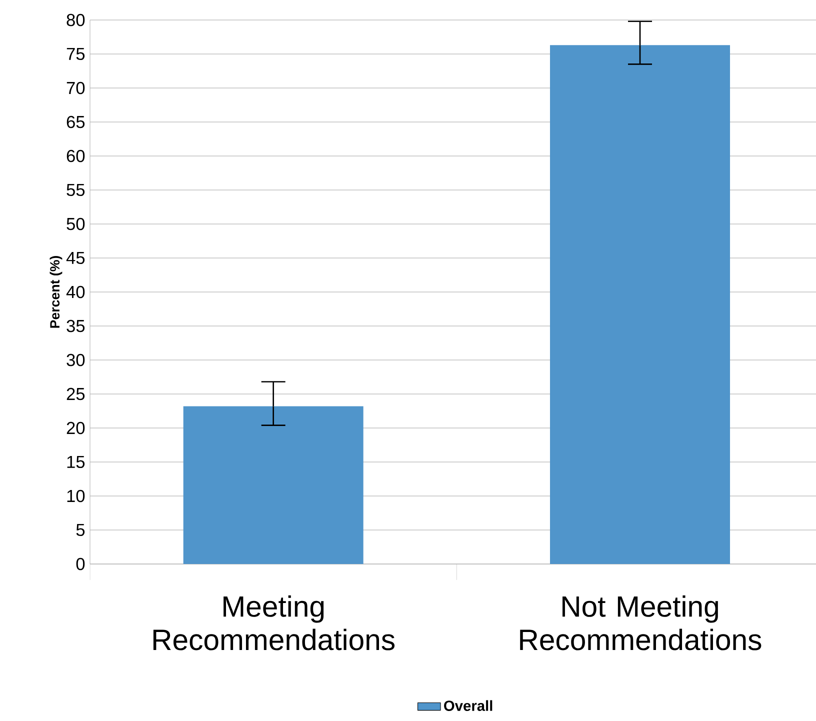  What do you see at coordinates (75, 122) in the screenshot?
I see `y-tick-label: 65` at bounding box center [75, 122].